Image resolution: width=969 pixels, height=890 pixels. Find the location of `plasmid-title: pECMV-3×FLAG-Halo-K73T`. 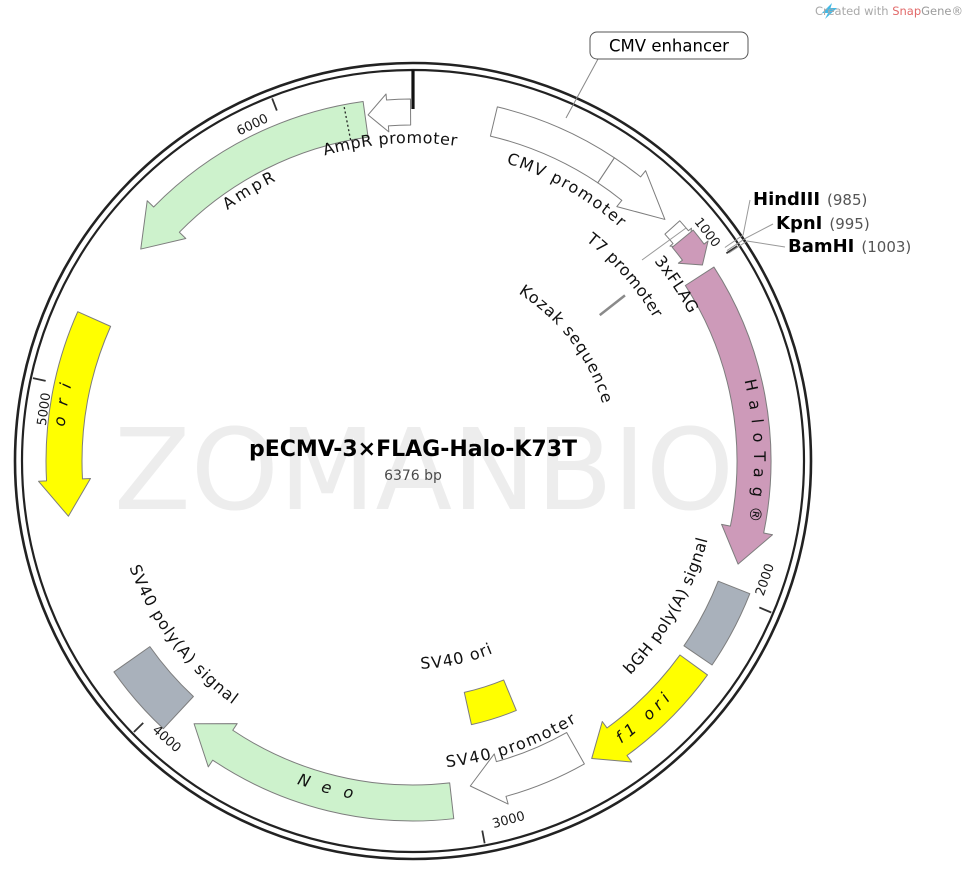

plasmid-title: pECMV-3×FLAG-Halo-K73T is located at coordinates (413, 449).